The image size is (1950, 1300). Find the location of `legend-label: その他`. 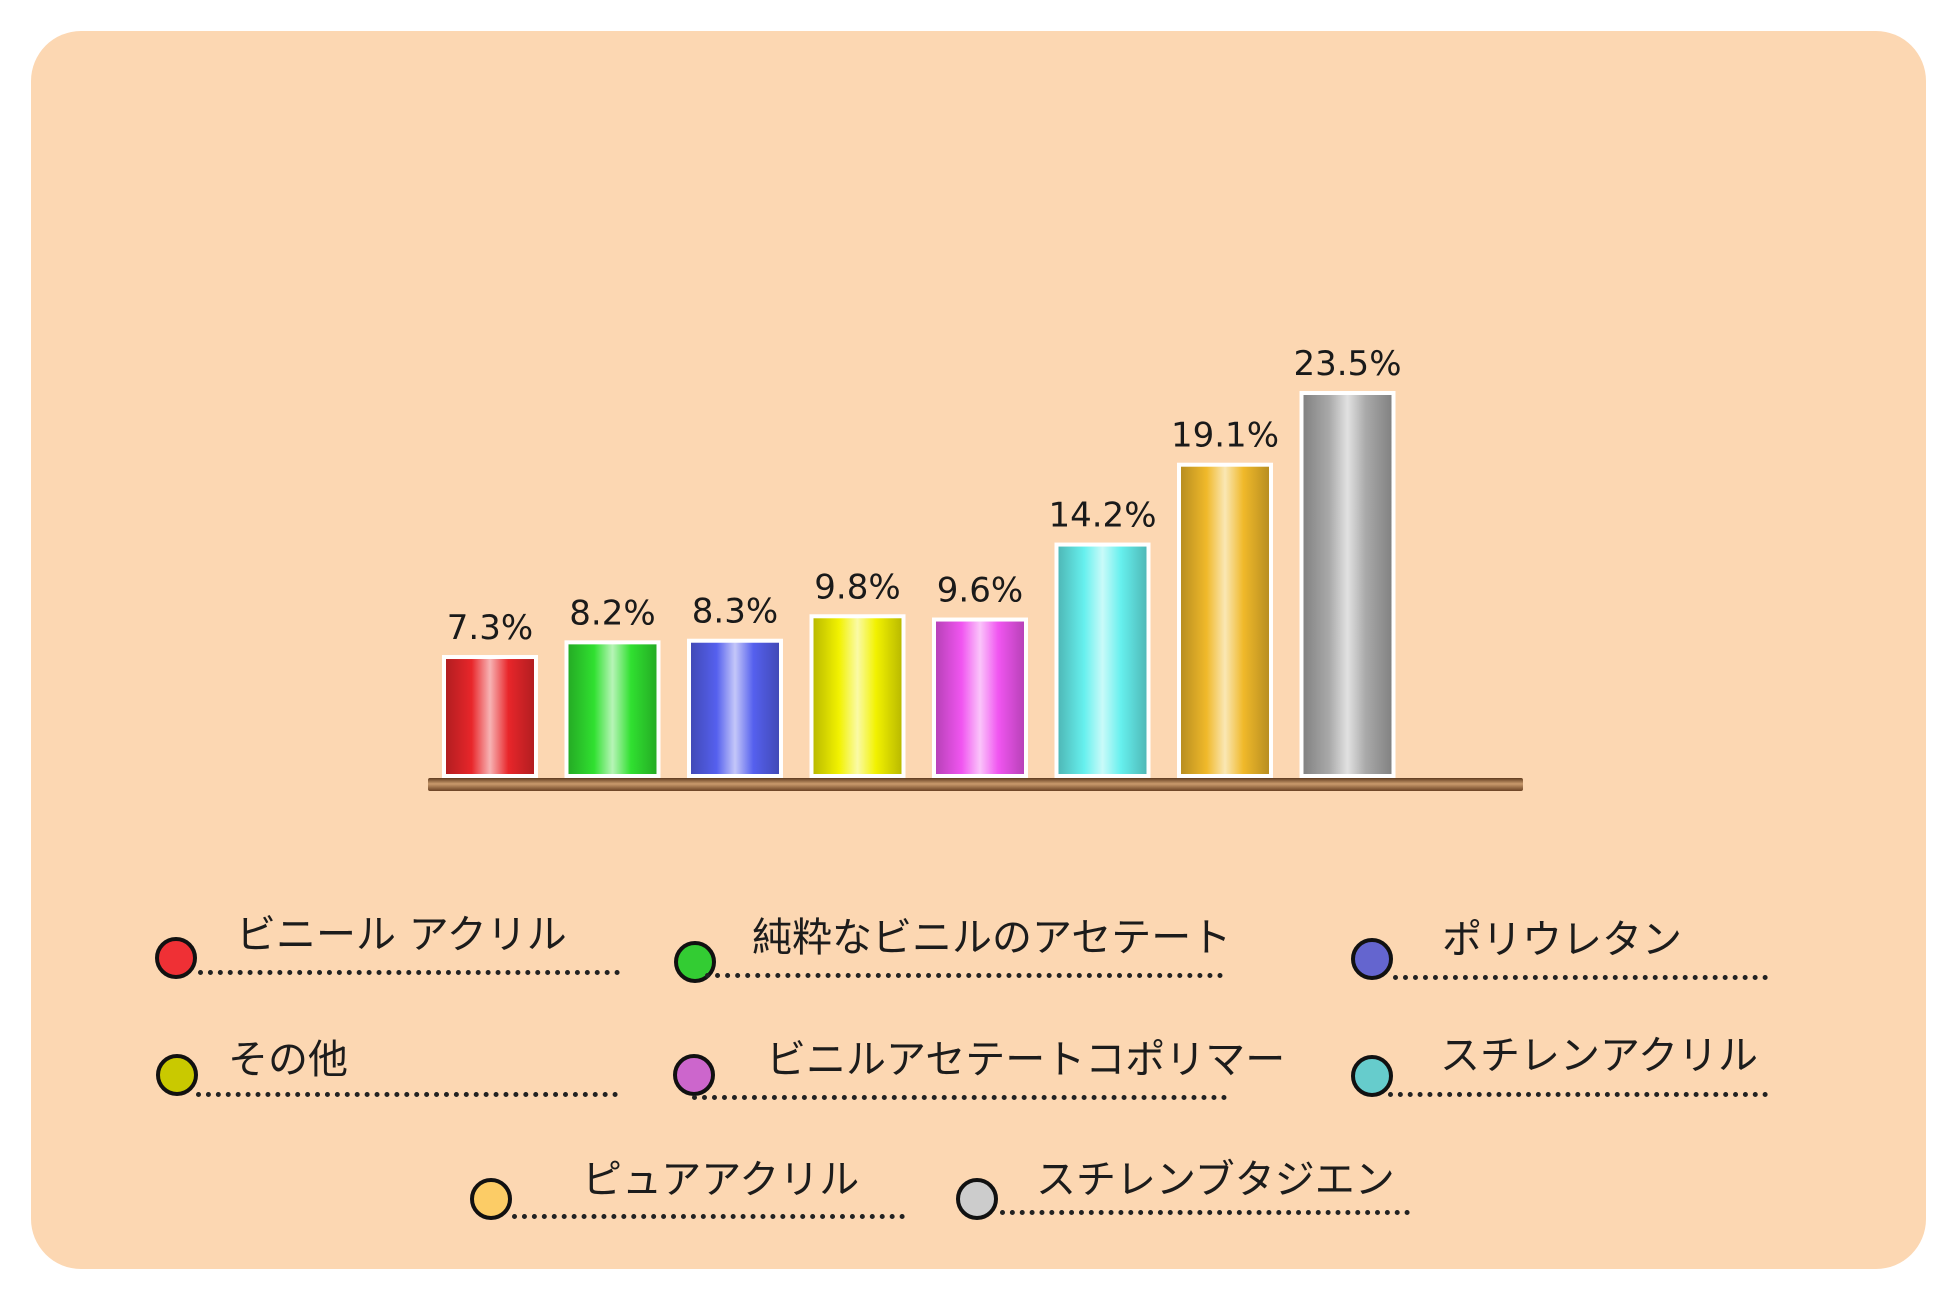

legend-label: その他 is located at coordinates (288, 1060).